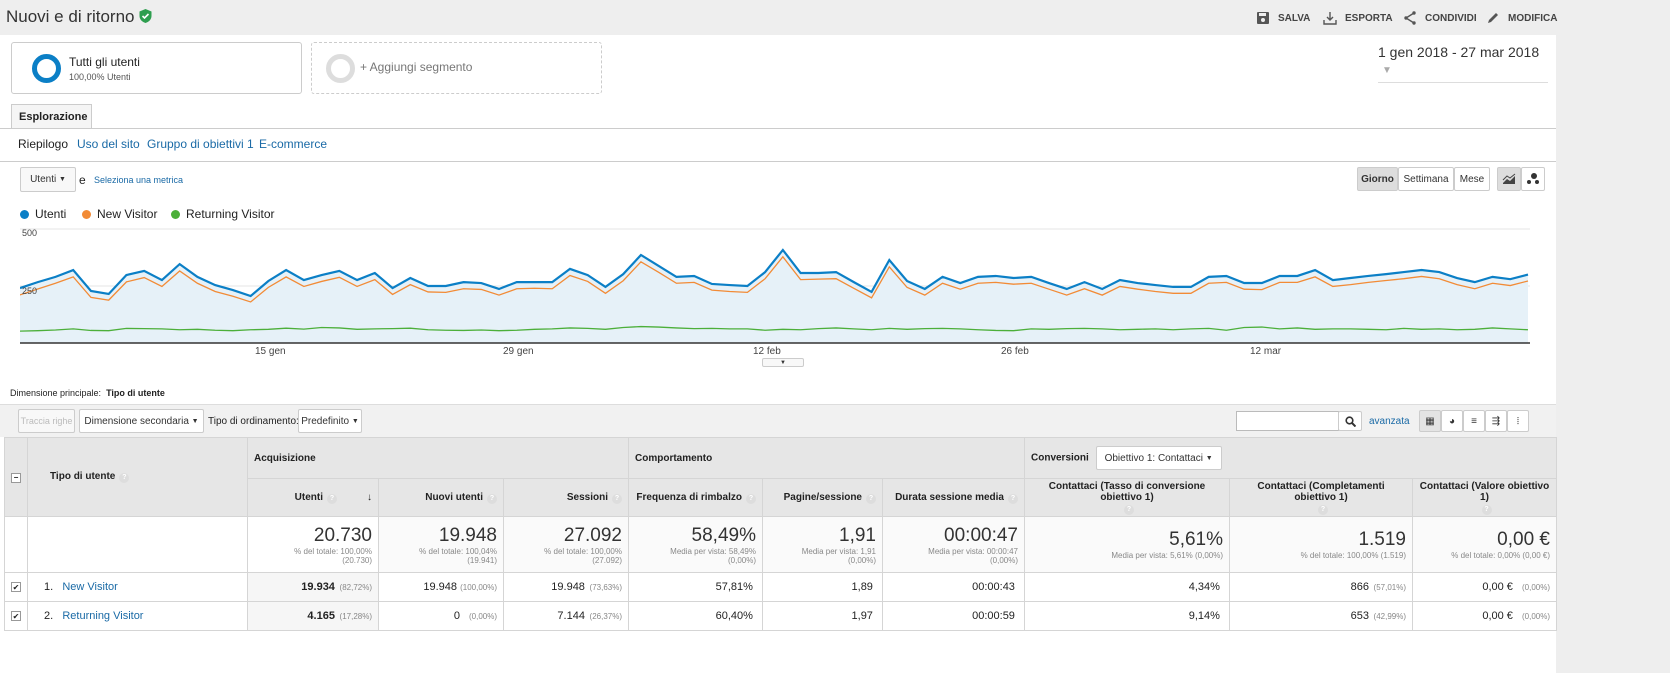 The width and height of the screenshot is (1670, 673). I want to click on edit-button: MODIFICA, so click(1521, 18).